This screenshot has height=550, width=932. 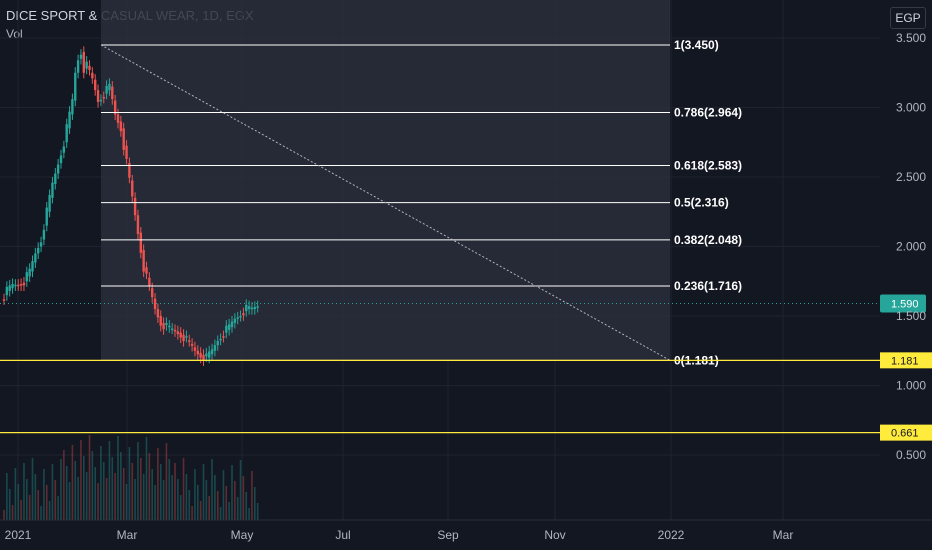 What do you see at coordinates (696, 45) in the screenshot?
I see `fib-level-label: 1(3.450)` at bounding box center [696, 45].